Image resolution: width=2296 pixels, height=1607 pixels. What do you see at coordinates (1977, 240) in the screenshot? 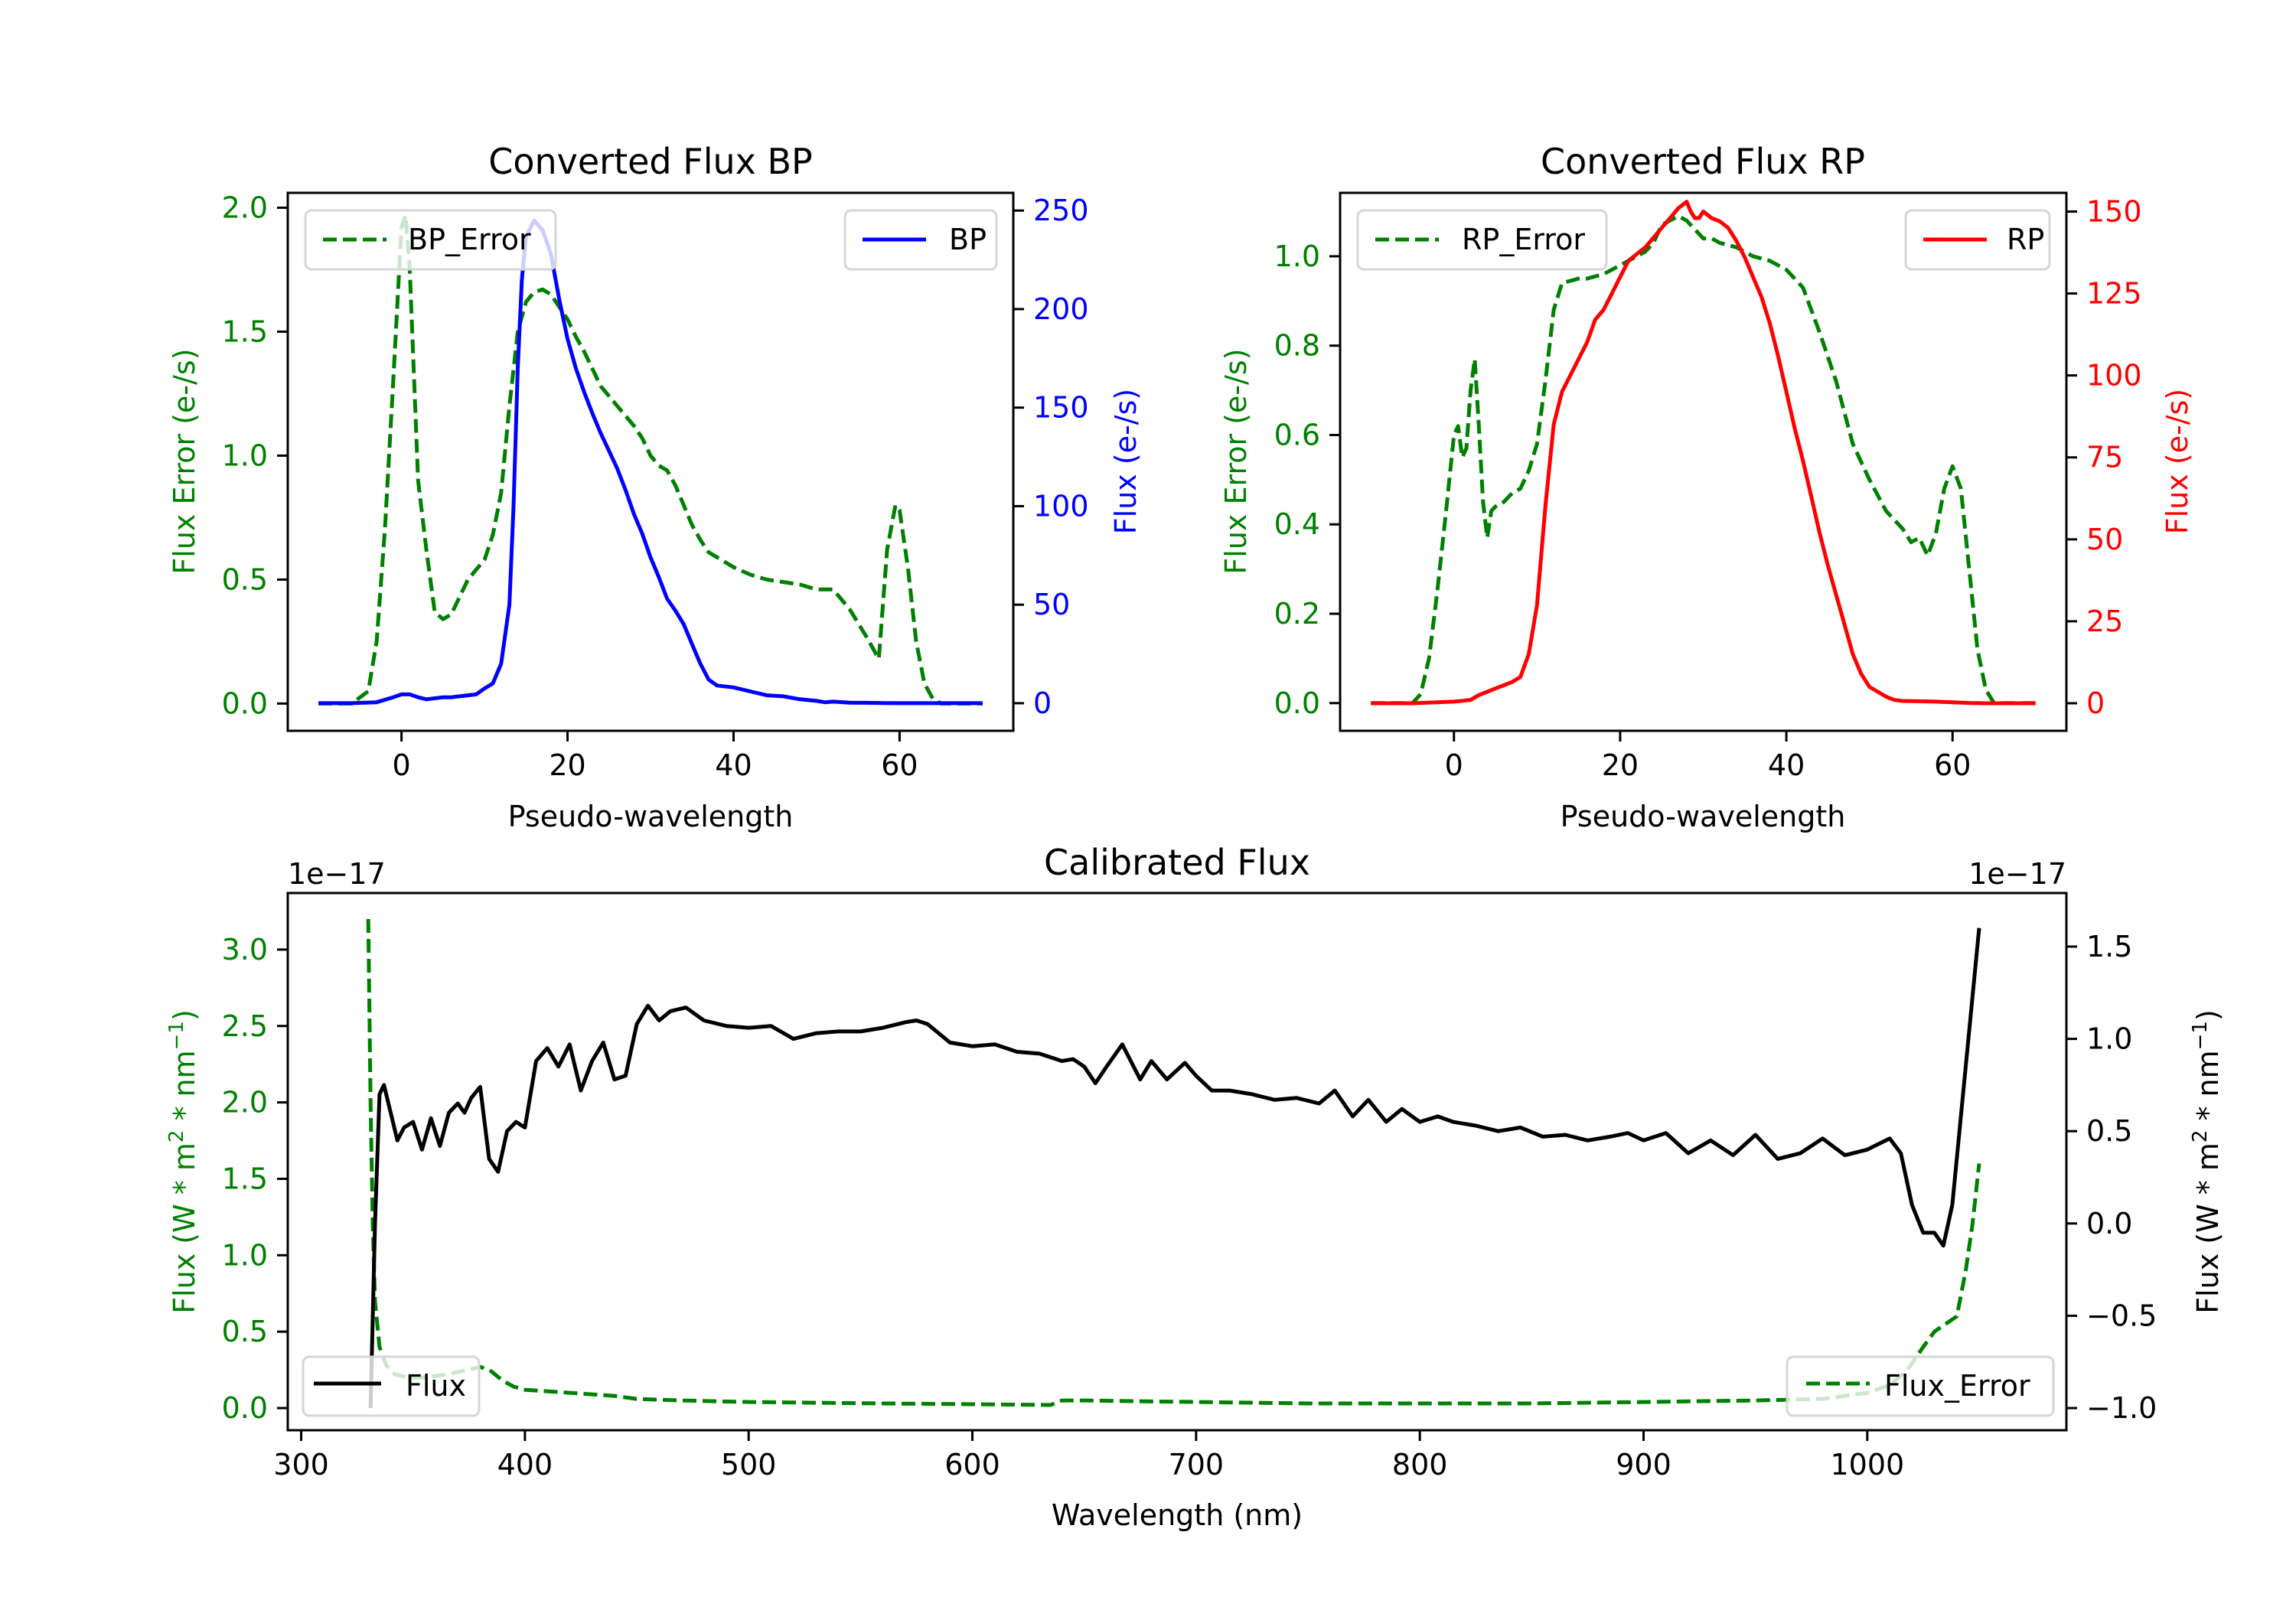
I see `rp-legend-right: RP` at bounding box center [1977, 240].